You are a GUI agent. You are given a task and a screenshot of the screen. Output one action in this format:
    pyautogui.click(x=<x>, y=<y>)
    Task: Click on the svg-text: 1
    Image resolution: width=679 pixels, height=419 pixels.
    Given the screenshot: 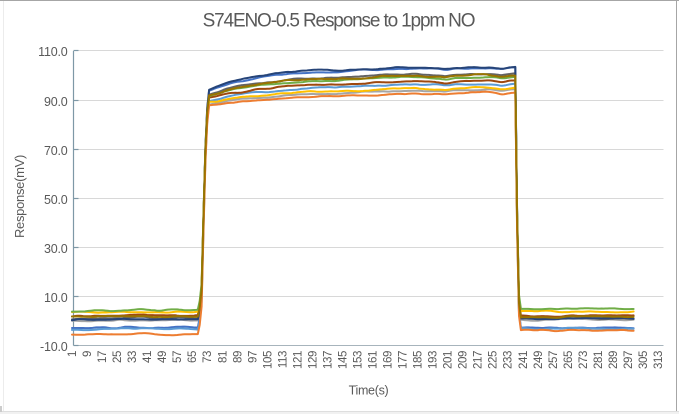 What is the action you would take?
    pyautogui.click(x=73, y=354)
    